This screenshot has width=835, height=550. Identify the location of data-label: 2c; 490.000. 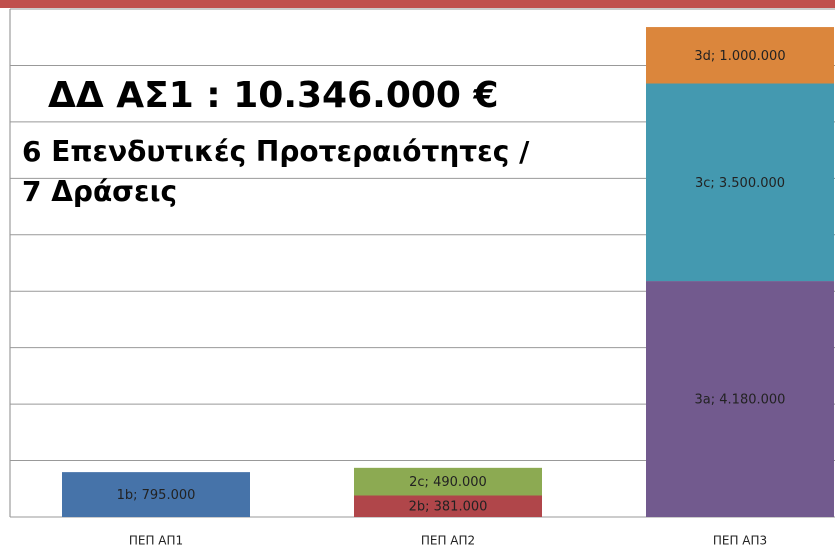
(448, 482).